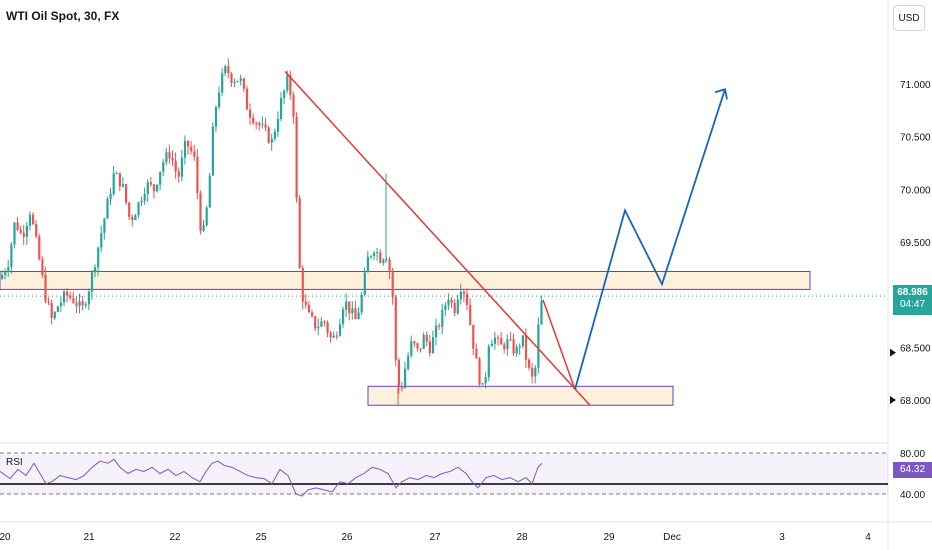 The image size is (932, 550). What do you see at coordinates (912, 292) in the screenshot?
I see `last-price-value: 68.986` at bounding box center [912, 292].